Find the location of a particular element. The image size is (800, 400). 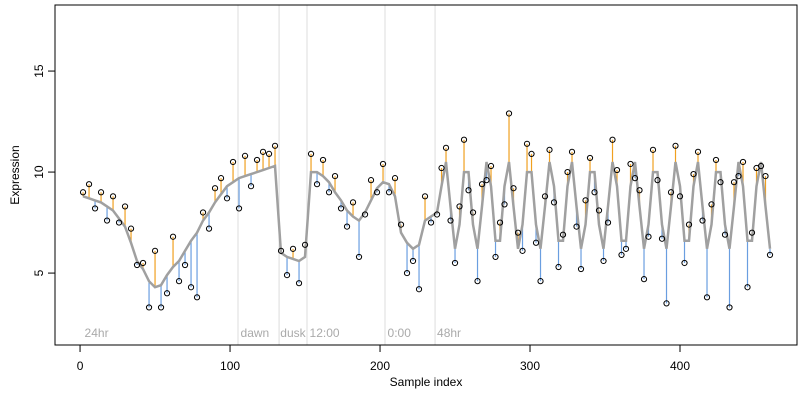

y-tick-label: 5 is located at coordinates (39, 272).